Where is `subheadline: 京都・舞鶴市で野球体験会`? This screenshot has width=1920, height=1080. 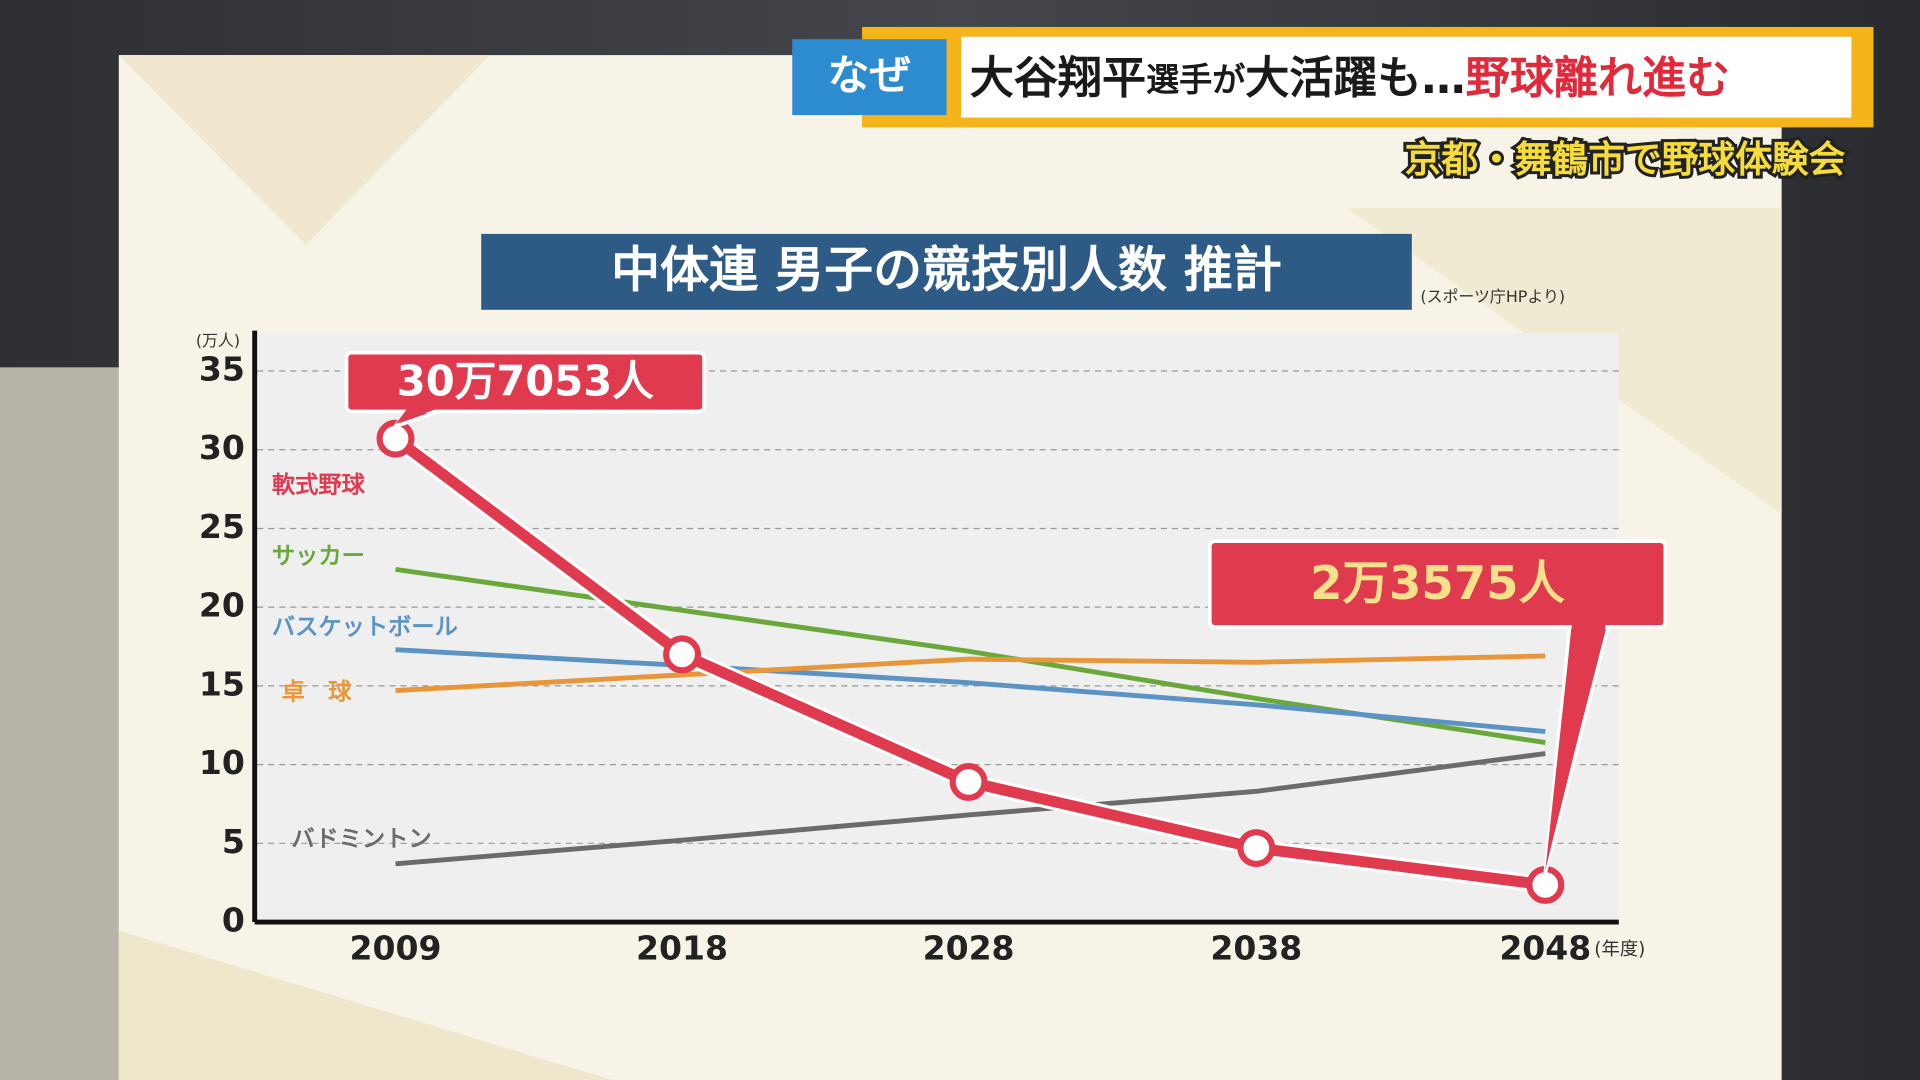
subheadline: 京都・舞鶴市で野球体験会 is located at coordinates (1625, 159).